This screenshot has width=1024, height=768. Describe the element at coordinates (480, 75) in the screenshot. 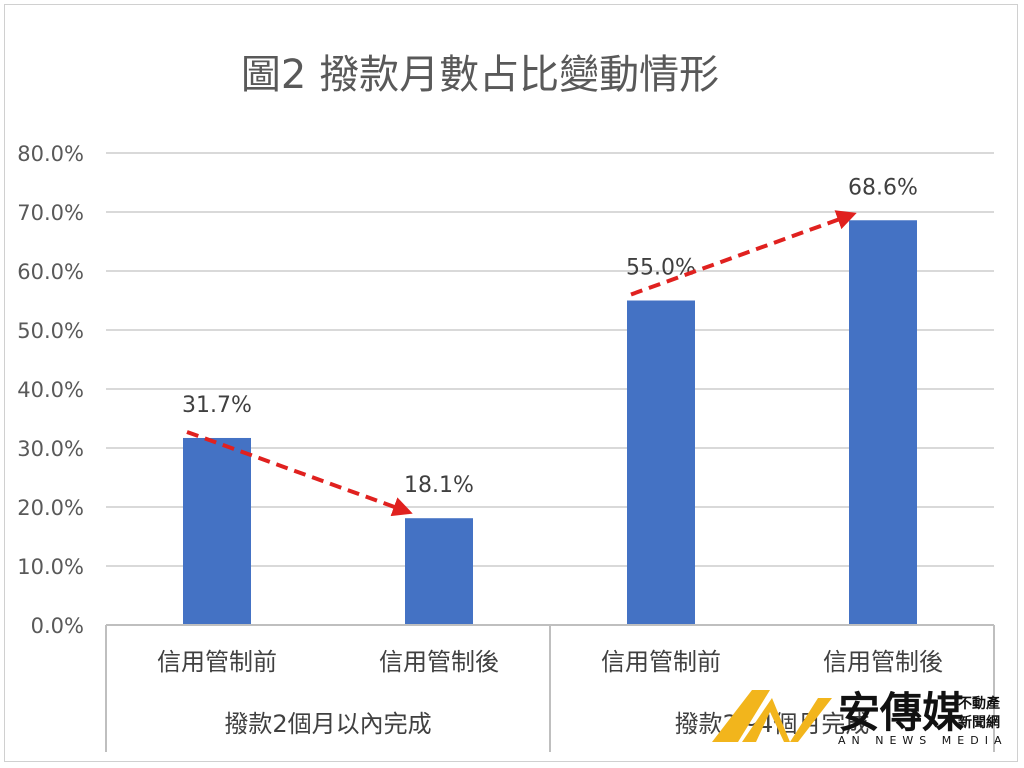

I see `chart-title: 圖2 撥款月數占比變動情形` at that location.